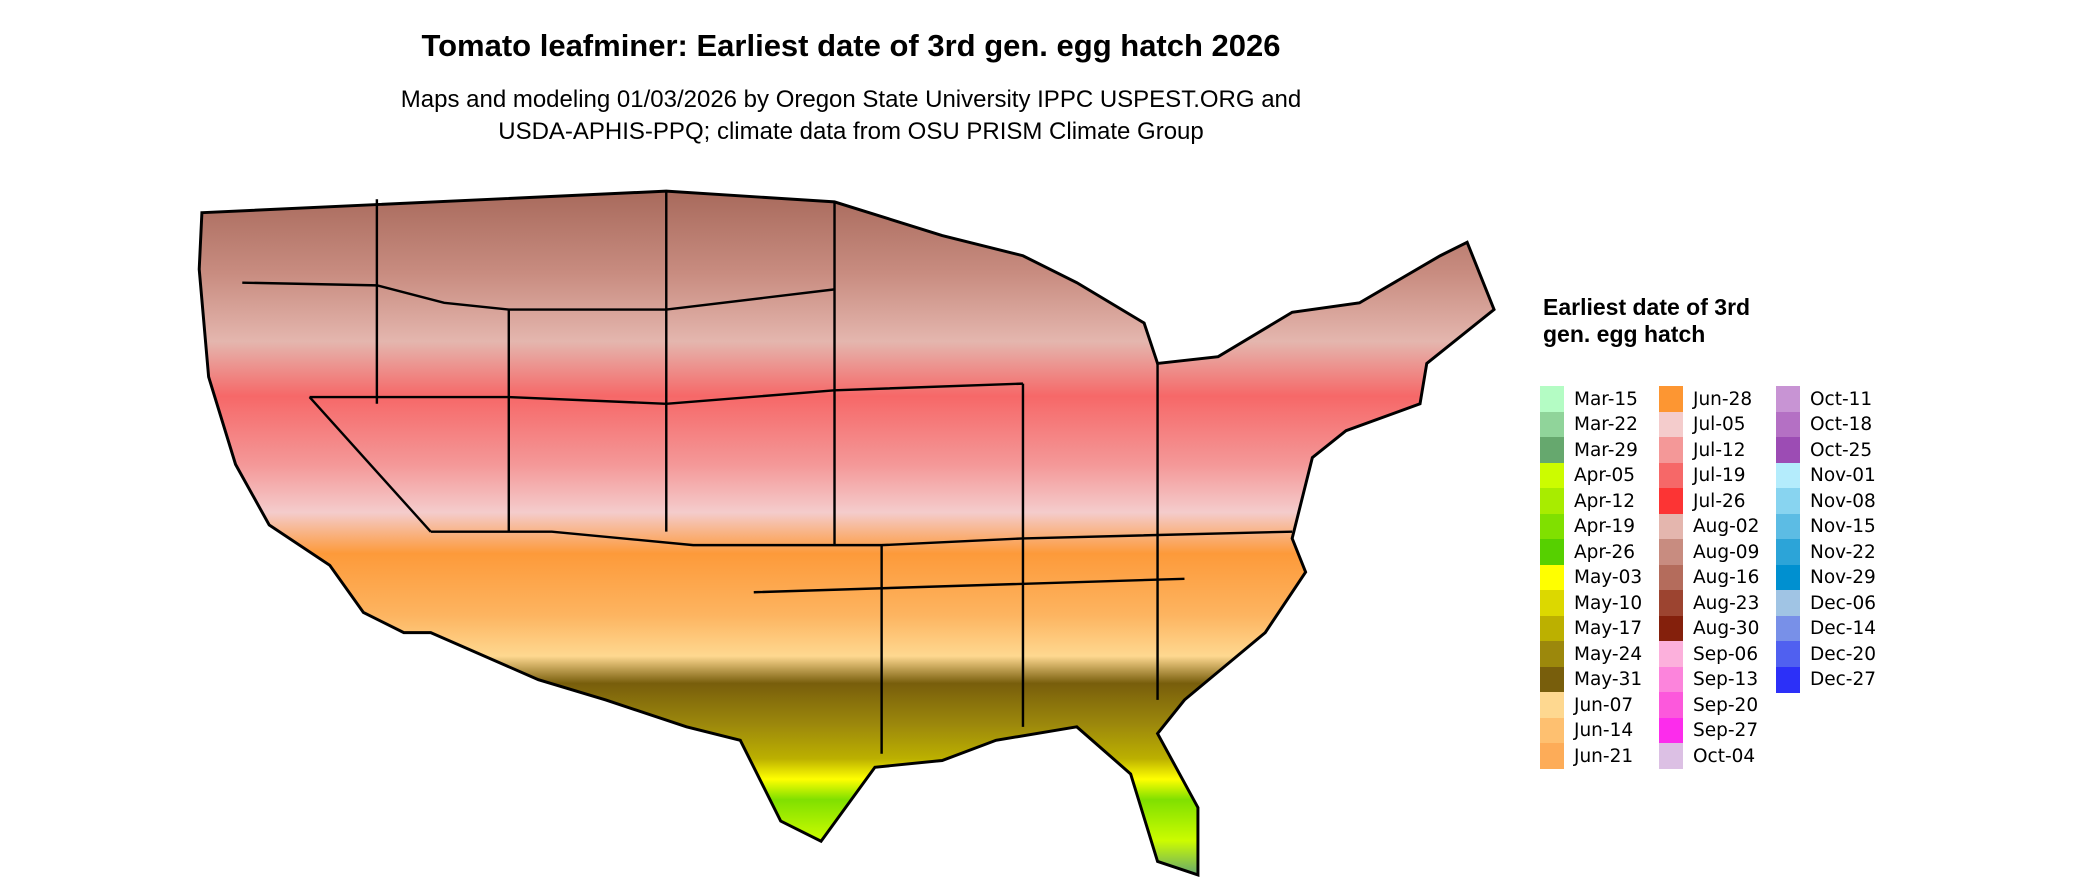 The image size is (2100, 892). What do you see at coordinates (1843, 501) in the screenshot?
I see `legend-label: Nov-08` at bounding box center [1843, 501].